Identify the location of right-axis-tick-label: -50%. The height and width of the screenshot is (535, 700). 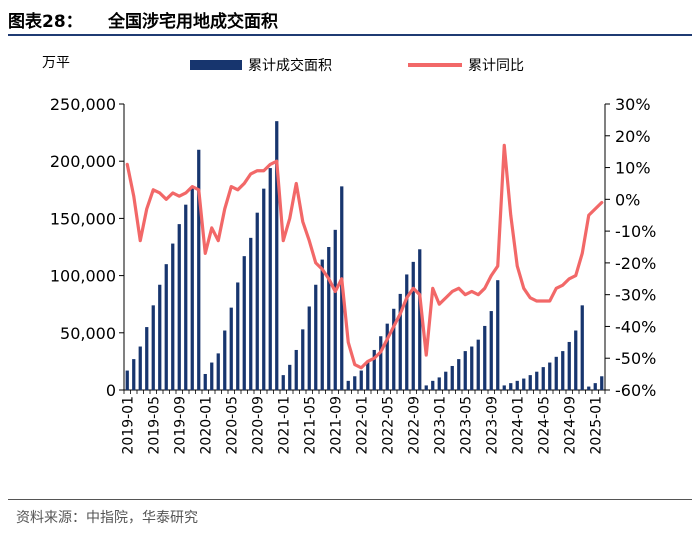
(635, 358).